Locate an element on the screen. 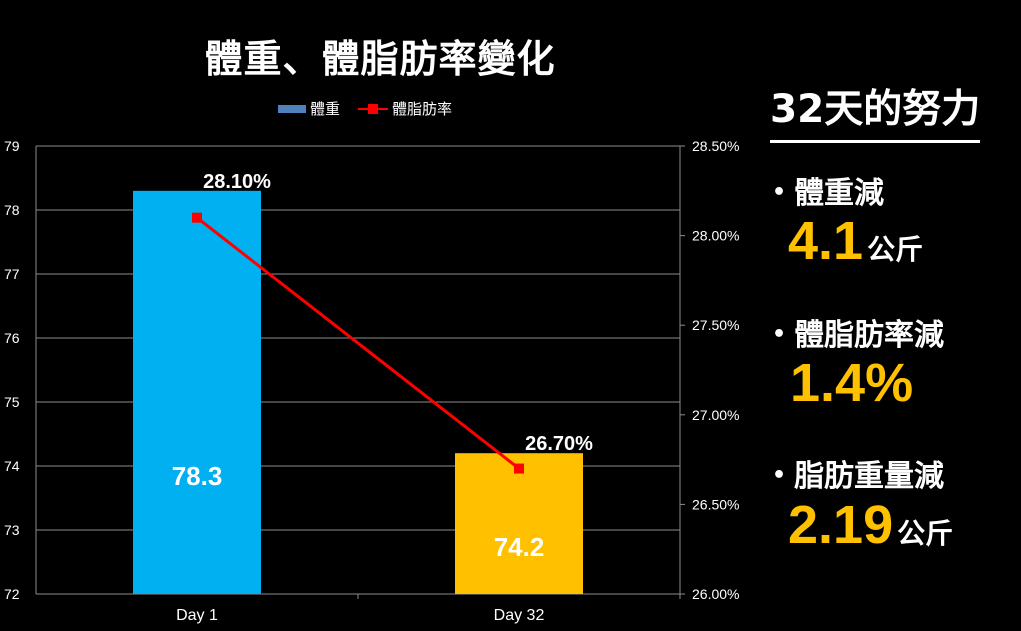  y-left-tick-label: 75 is located at coordinates (12, 402).